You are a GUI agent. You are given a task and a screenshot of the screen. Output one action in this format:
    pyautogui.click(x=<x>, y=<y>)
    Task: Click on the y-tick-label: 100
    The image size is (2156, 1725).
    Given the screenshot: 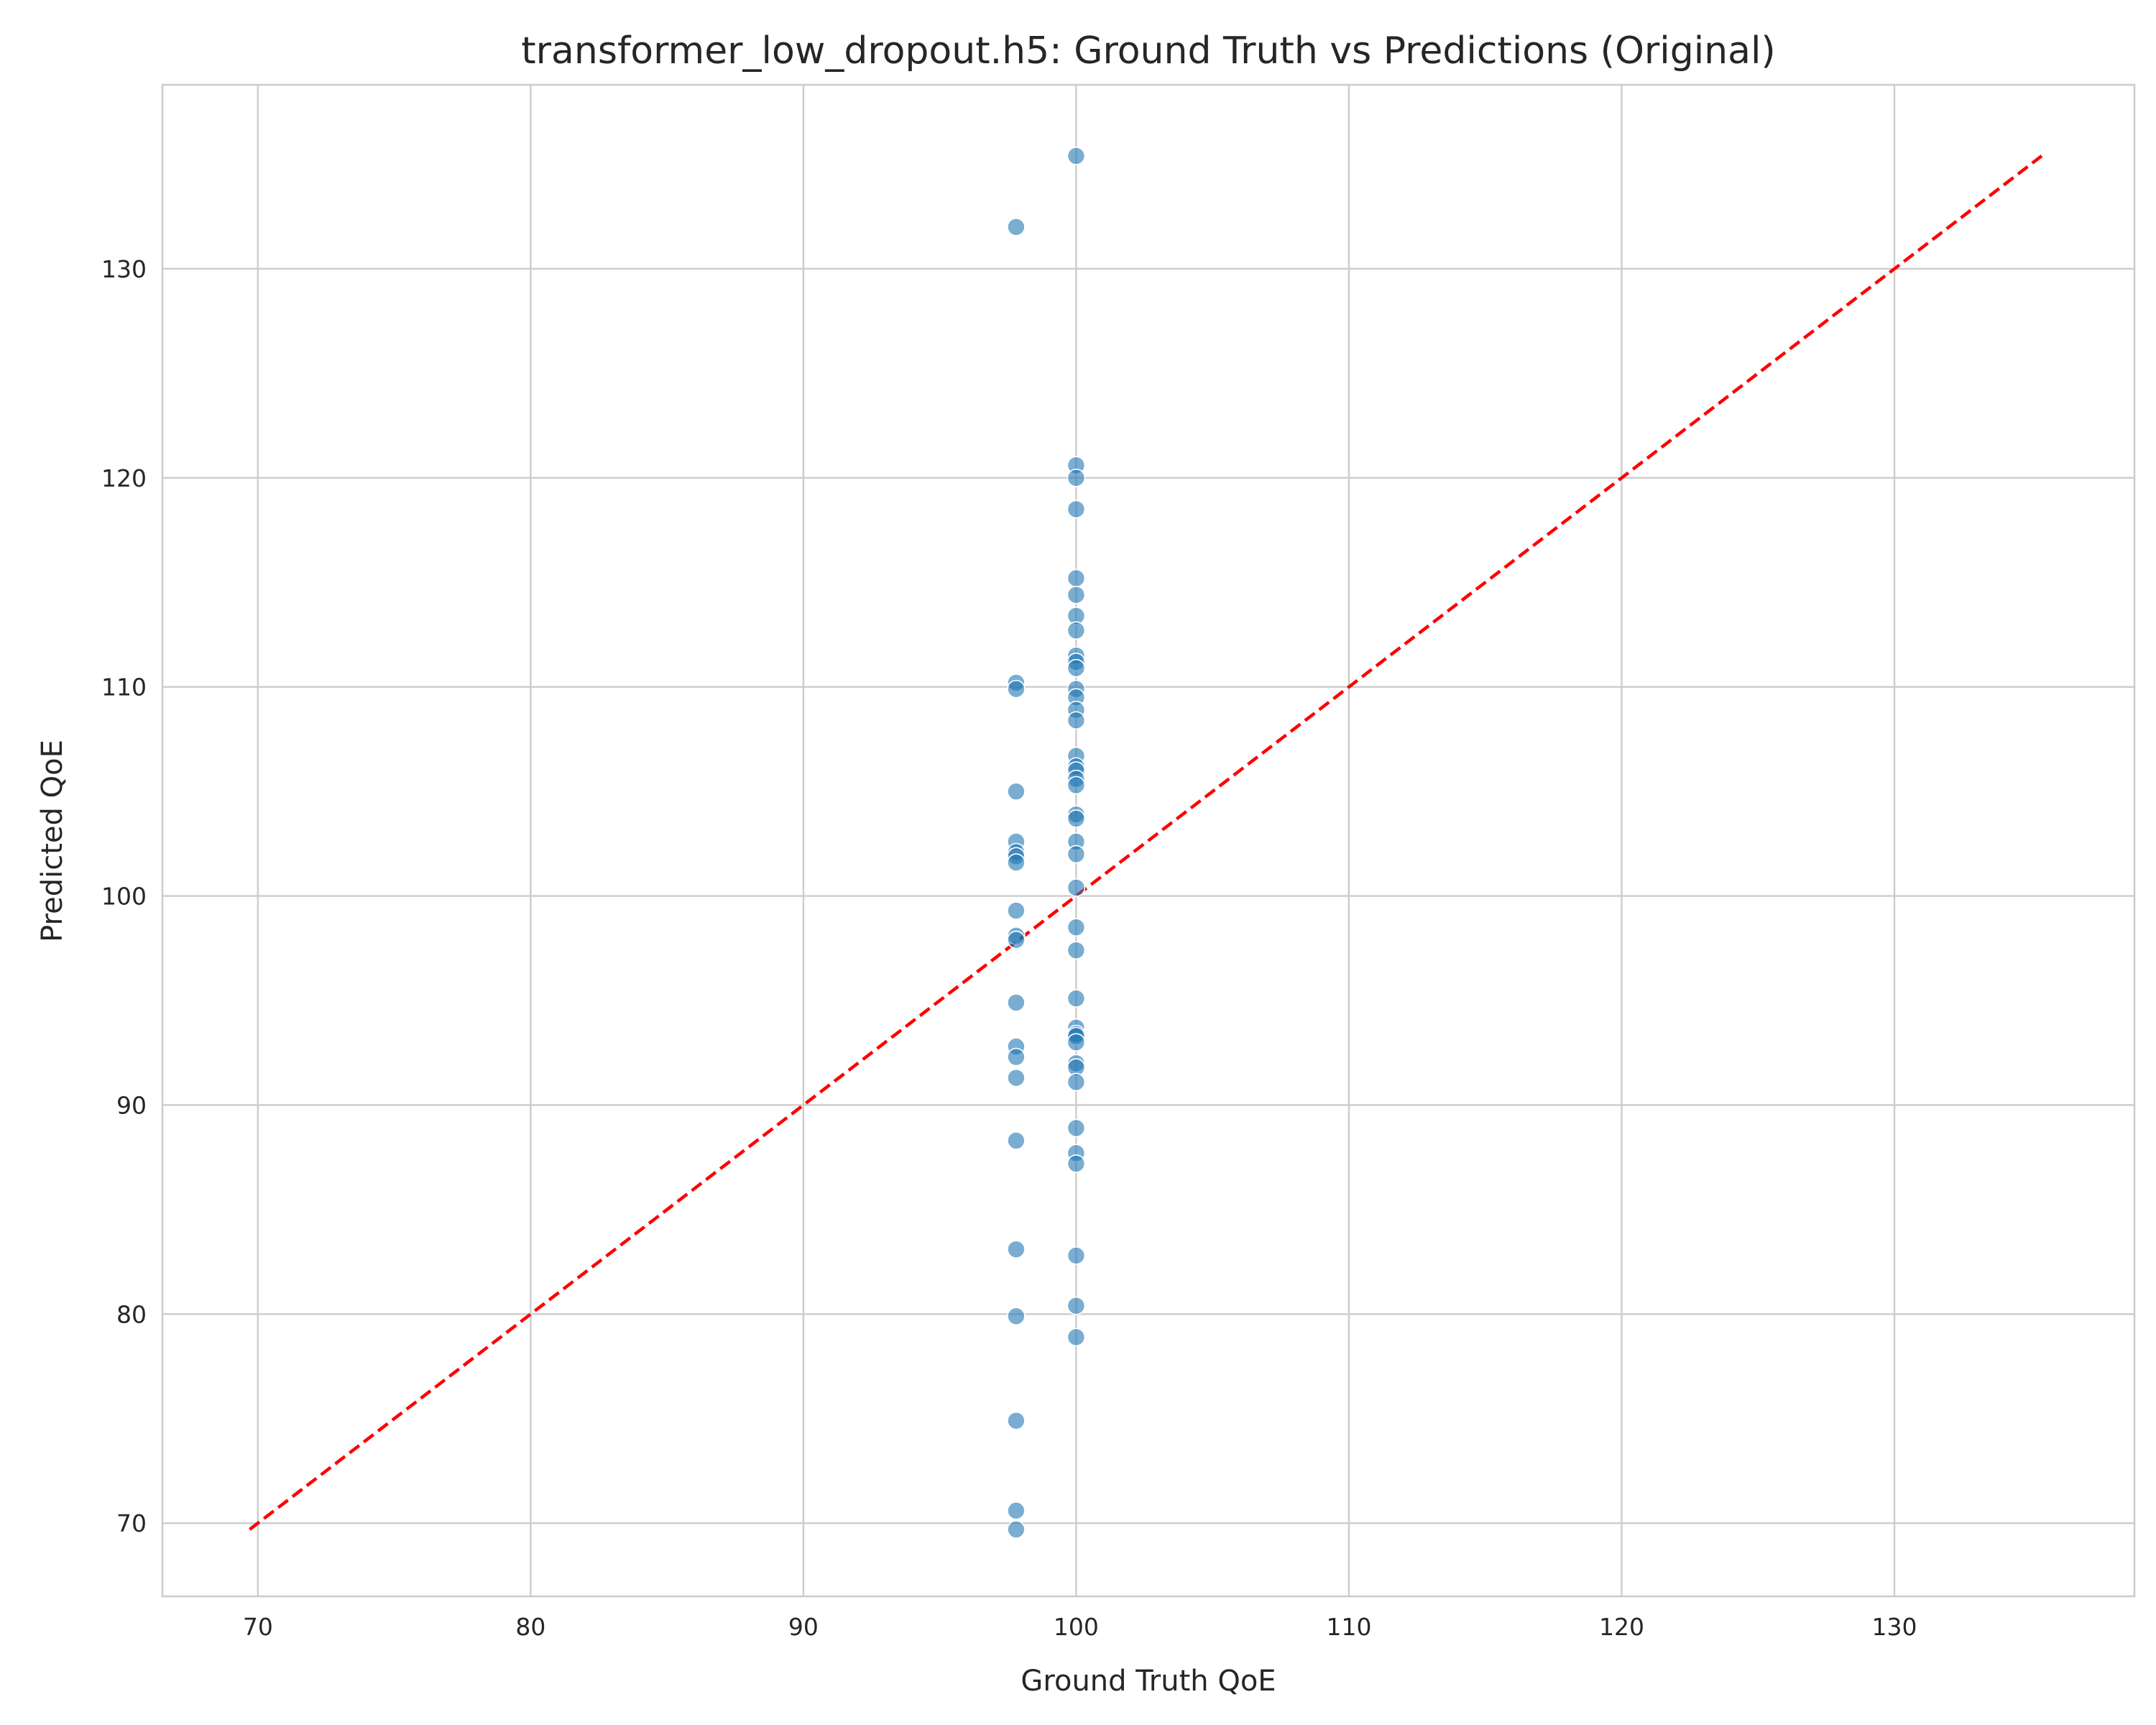 What is the action you would take?
    pyautogui.click(x=124, y=897)
    